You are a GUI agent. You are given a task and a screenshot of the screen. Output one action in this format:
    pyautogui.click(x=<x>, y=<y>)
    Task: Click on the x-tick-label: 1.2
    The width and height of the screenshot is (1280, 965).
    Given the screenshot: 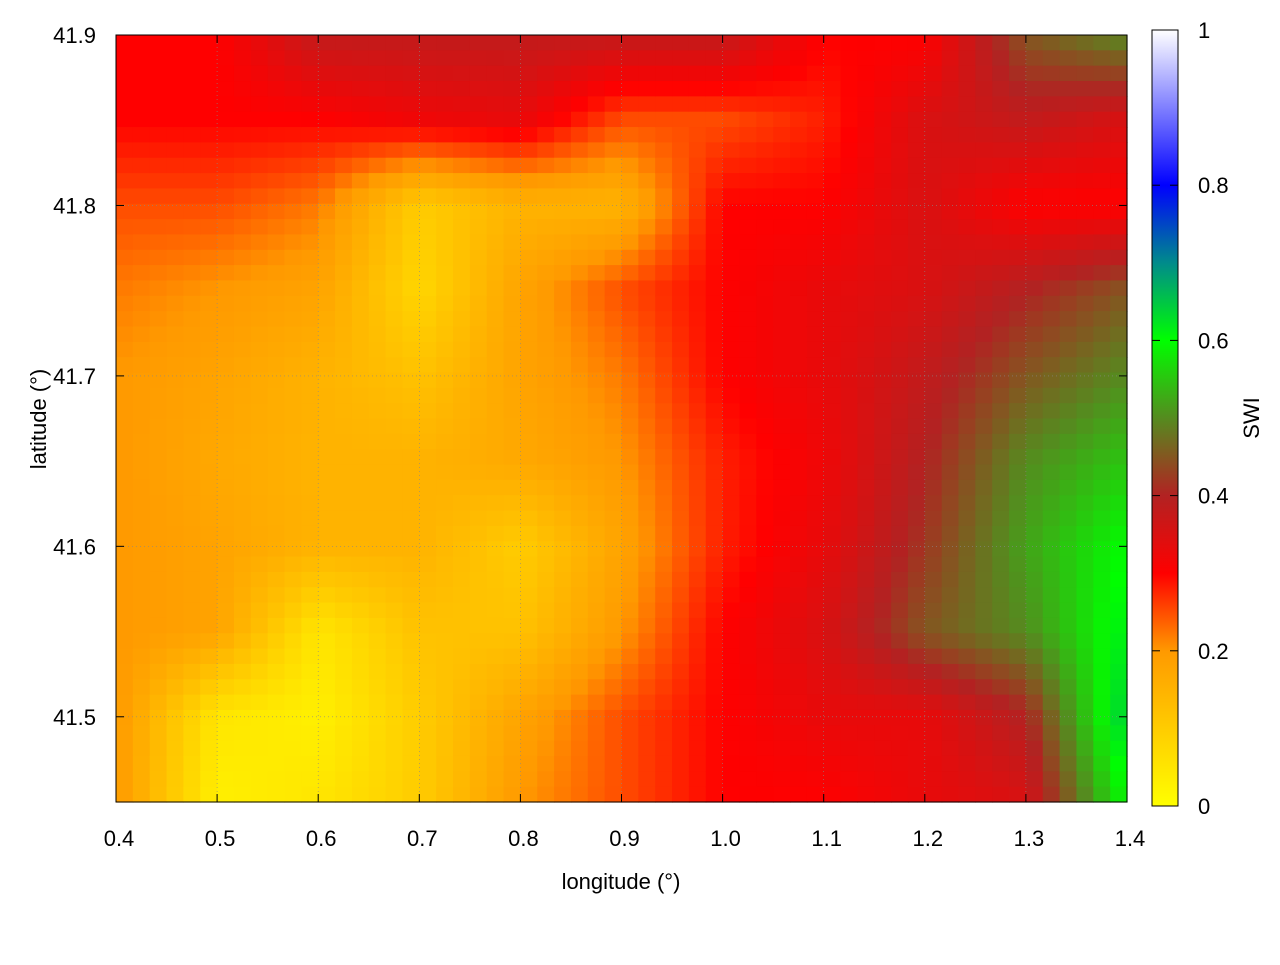 What is the action you would take?
    pyautogui.click(x=928, y=838)
    